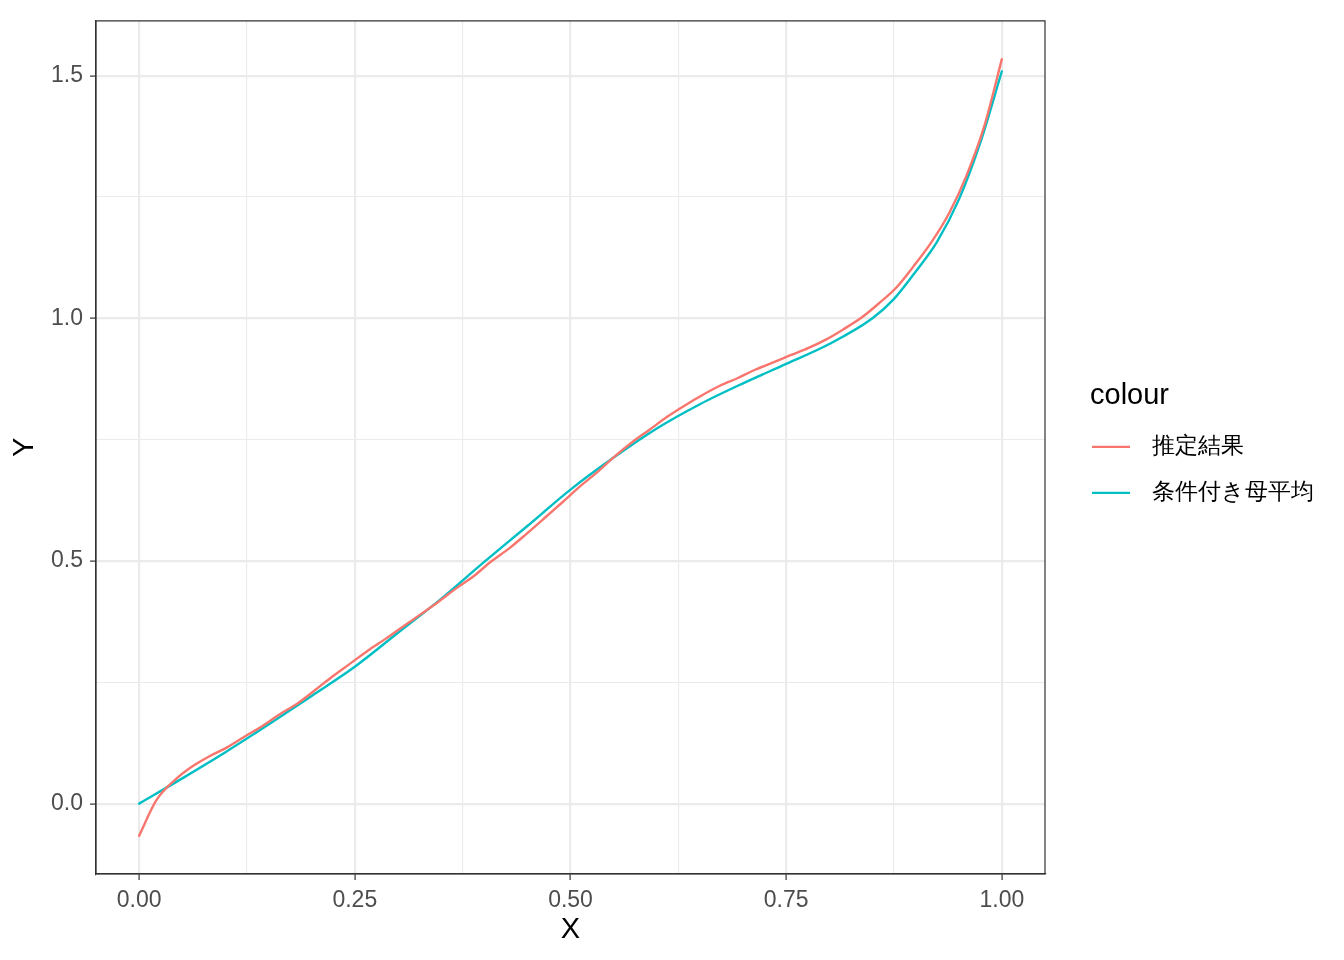  Describe the element at coordinates (786, 899) in the screenshot. I see `x-tick-label: 0.75` at that location.